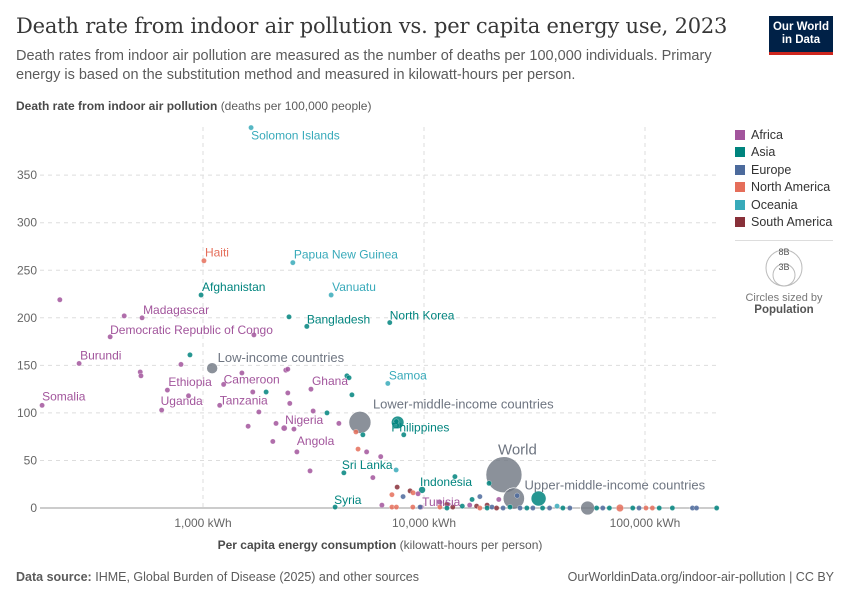 This screenshot has width=850, height=600. I want to click on legend-item-oceania: Oceania, so click(783, 205).